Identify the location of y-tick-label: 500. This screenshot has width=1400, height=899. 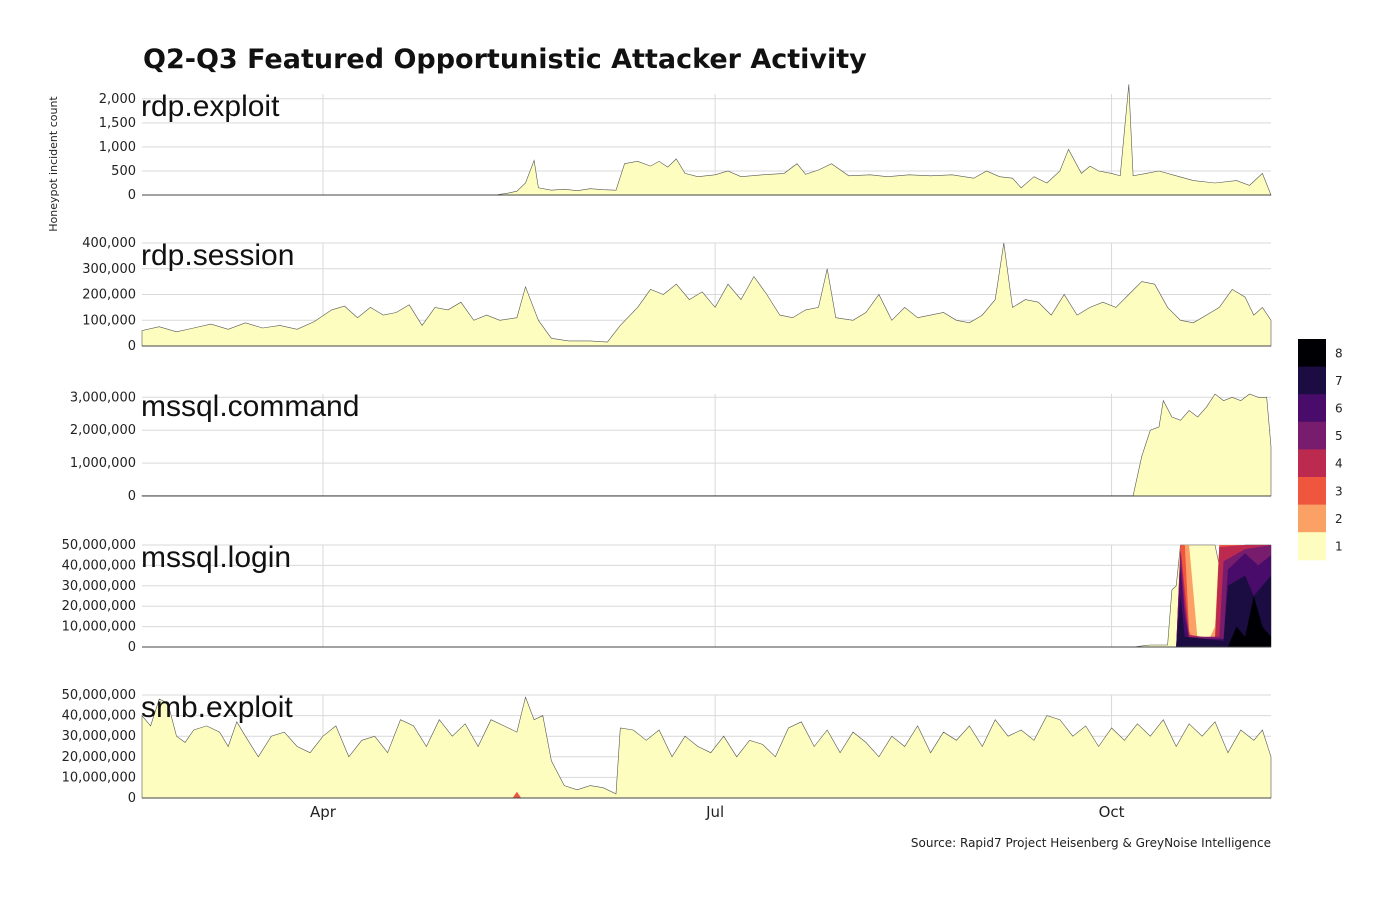
(123, 171).